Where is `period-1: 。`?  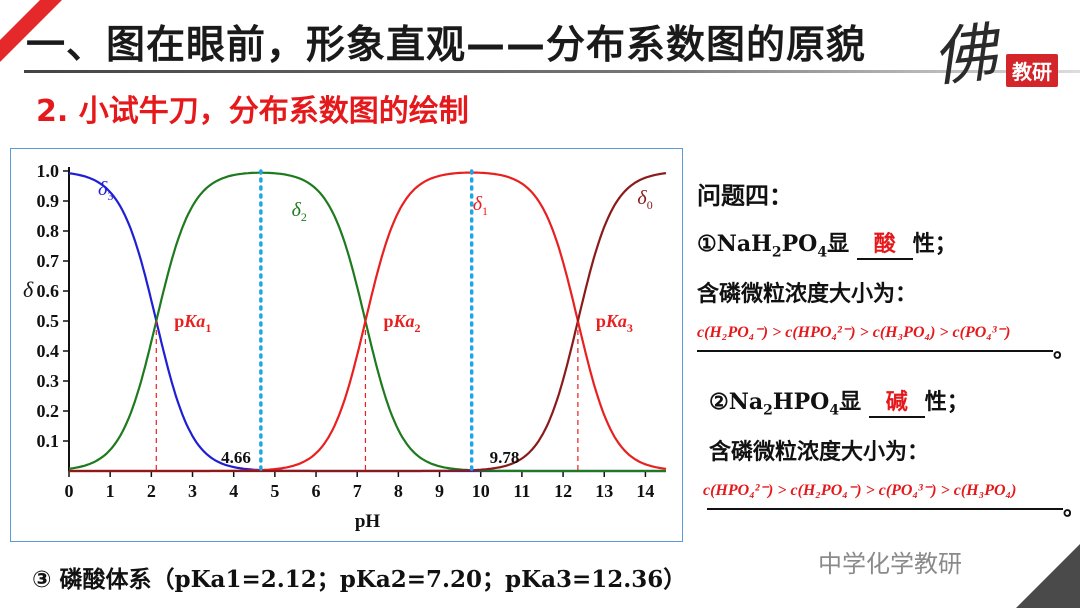 period-1: 。 is located at coordinates (1064, 350).